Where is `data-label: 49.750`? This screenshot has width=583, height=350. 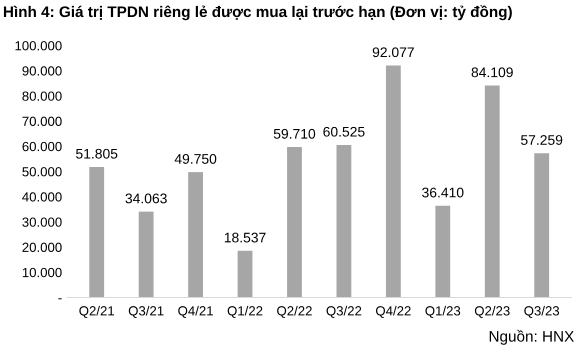
data-label: 49.750 is located at coordinates (195, 159).